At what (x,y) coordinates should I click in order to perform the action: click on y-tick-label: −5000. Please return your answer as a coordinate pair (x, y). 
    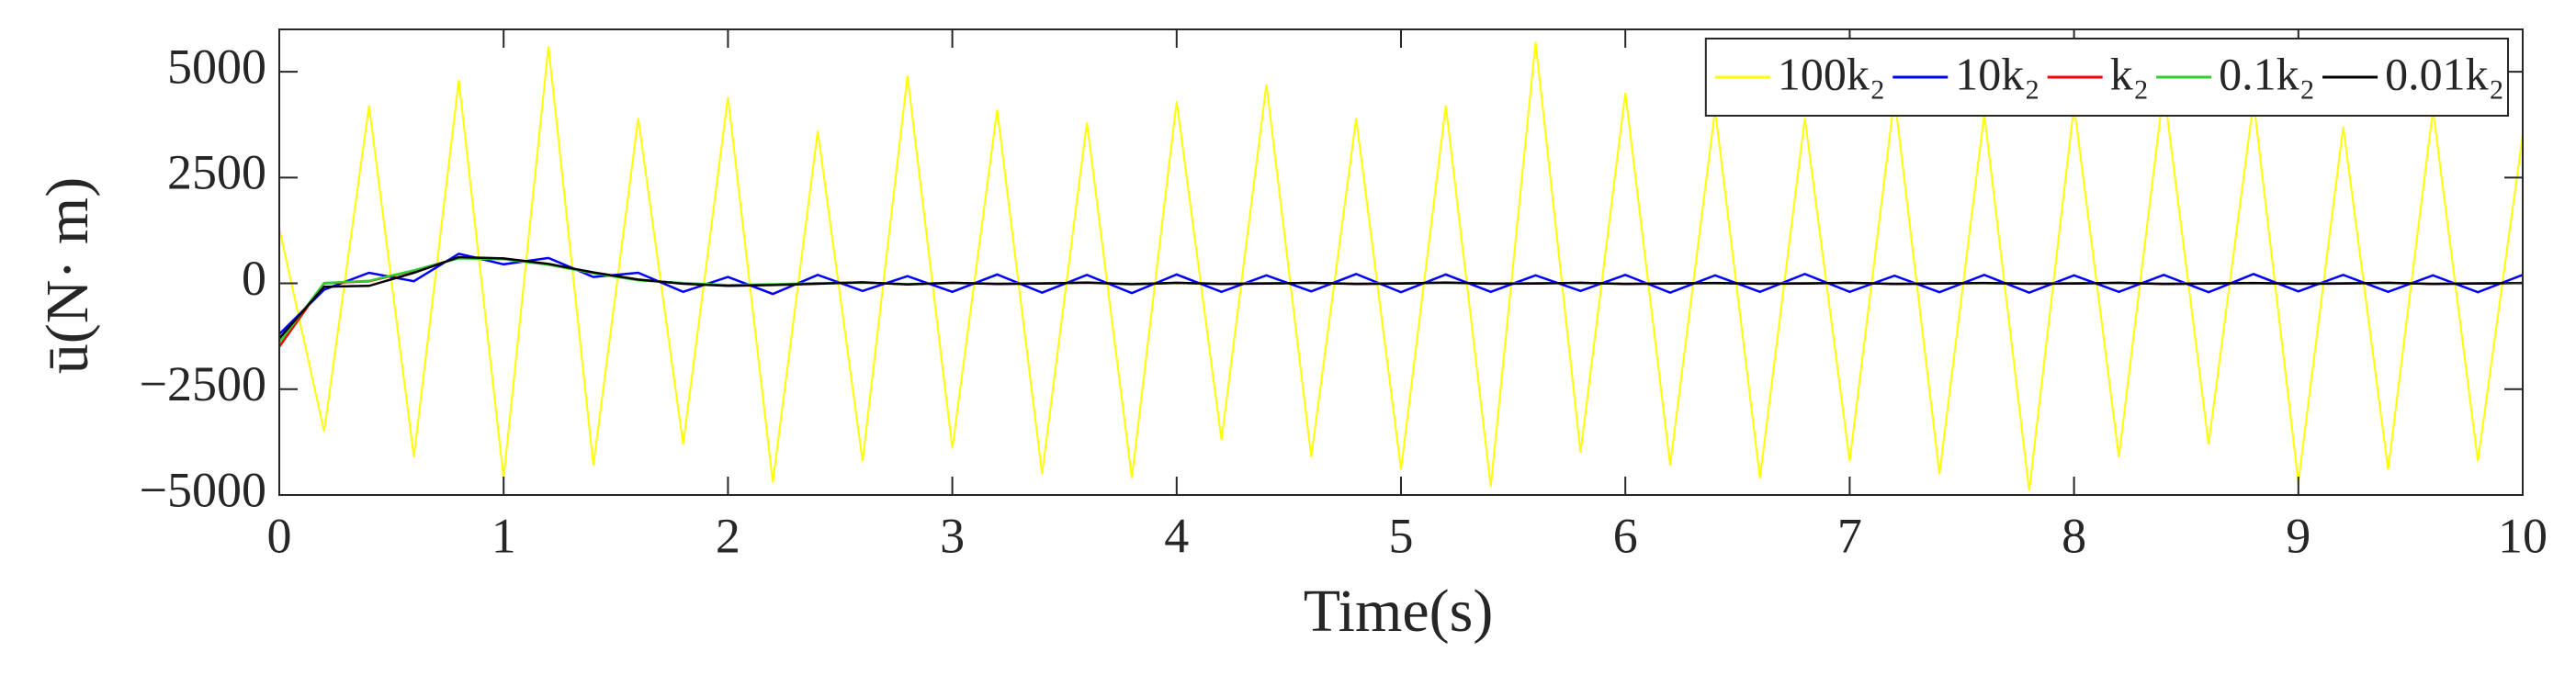
    Looking at the image, I should click on (203, 489).